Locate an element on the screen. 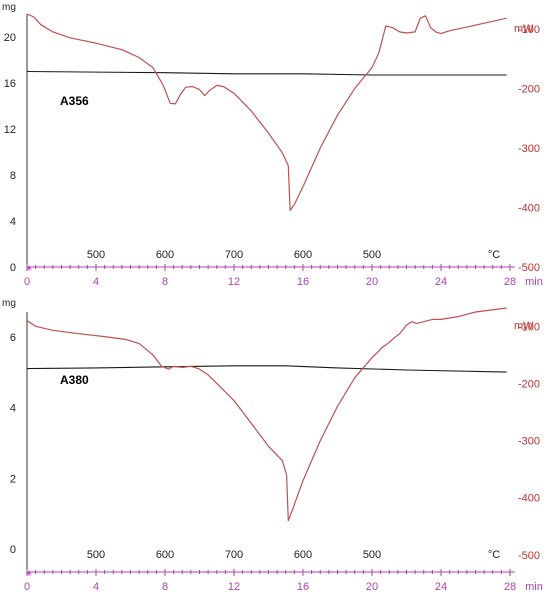 This screenshot has height=602, width=550. left-tick-label: 2 is located at coordinates (13, 479).